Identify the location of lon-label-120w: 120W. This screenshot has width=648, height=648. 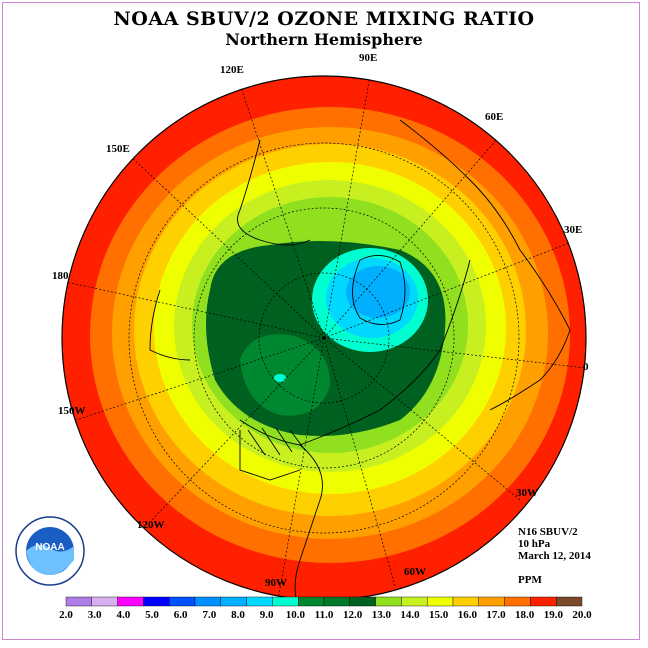
(151, 525).